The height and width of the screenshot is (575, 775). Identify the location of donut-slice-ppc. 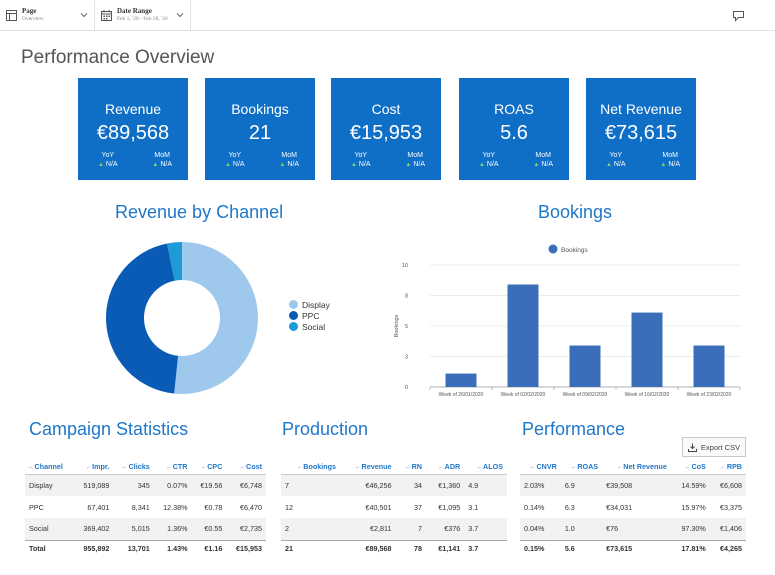
(142, 318).